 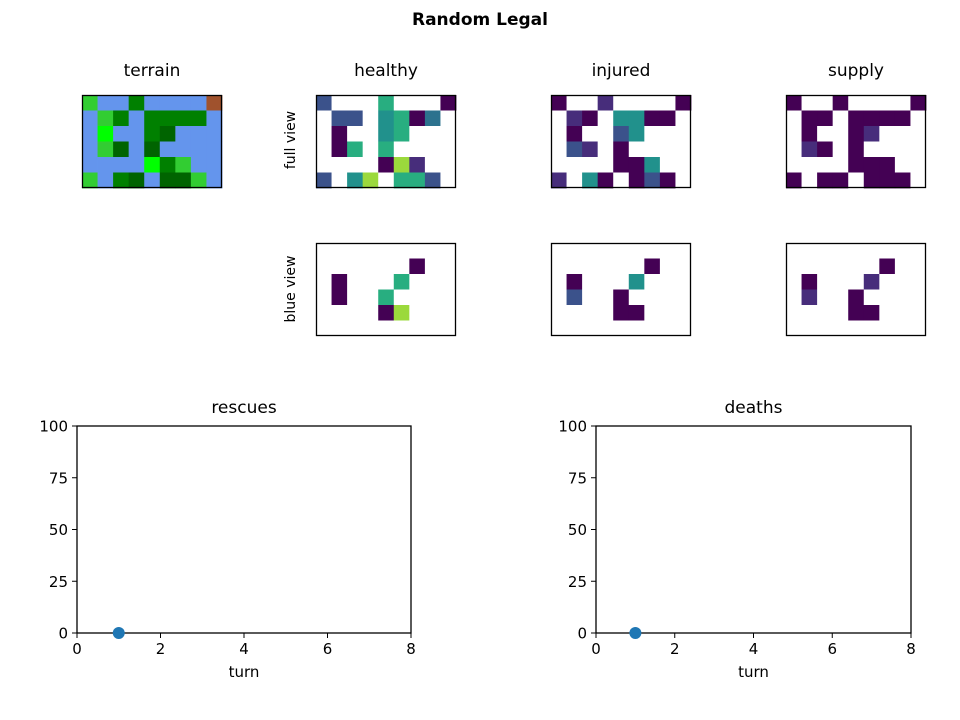 What do you see at coordinates (621, 71) in the screenshot?
I see `injured-title: injured` at bounding box center [621, 71].